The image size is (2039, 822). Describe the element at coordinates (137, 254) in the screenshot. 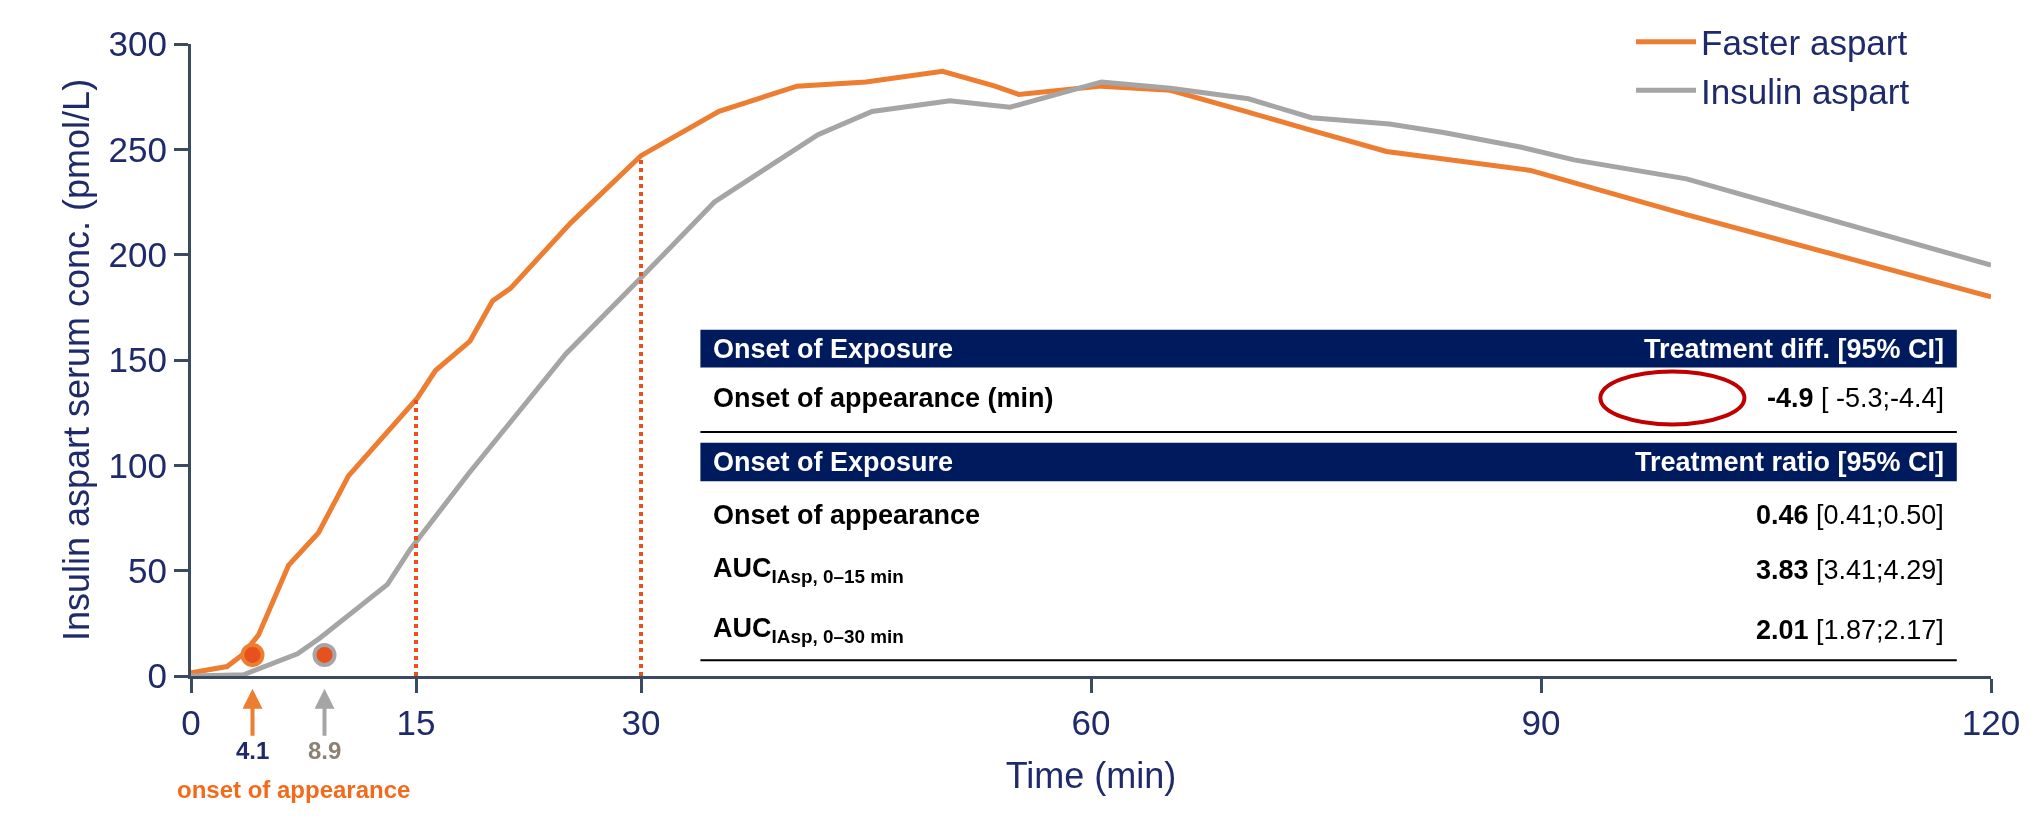

I see `y-tick-label: 200` at that location.